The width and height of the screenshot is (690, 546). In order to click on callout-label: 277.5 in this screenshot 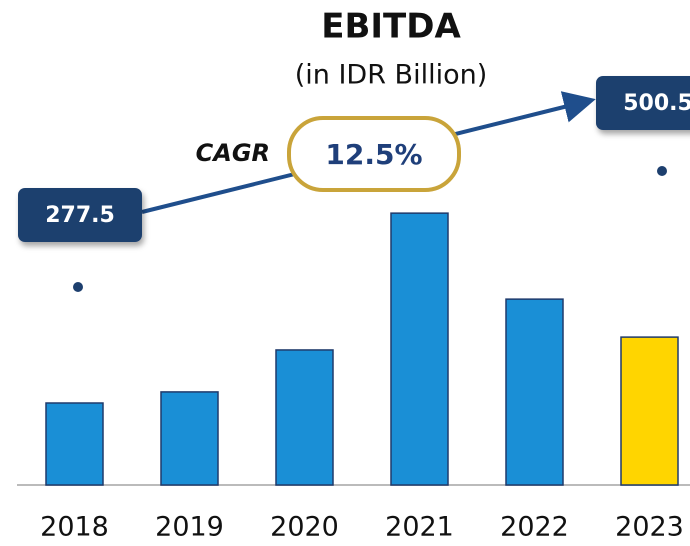, I will do `click(80, 215)`.